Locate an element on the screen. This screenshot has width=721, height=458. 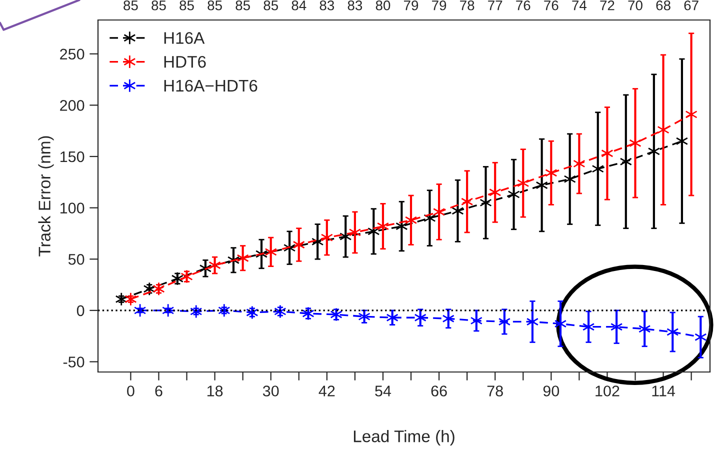
text: 78 is located at coordinates (467, 5).